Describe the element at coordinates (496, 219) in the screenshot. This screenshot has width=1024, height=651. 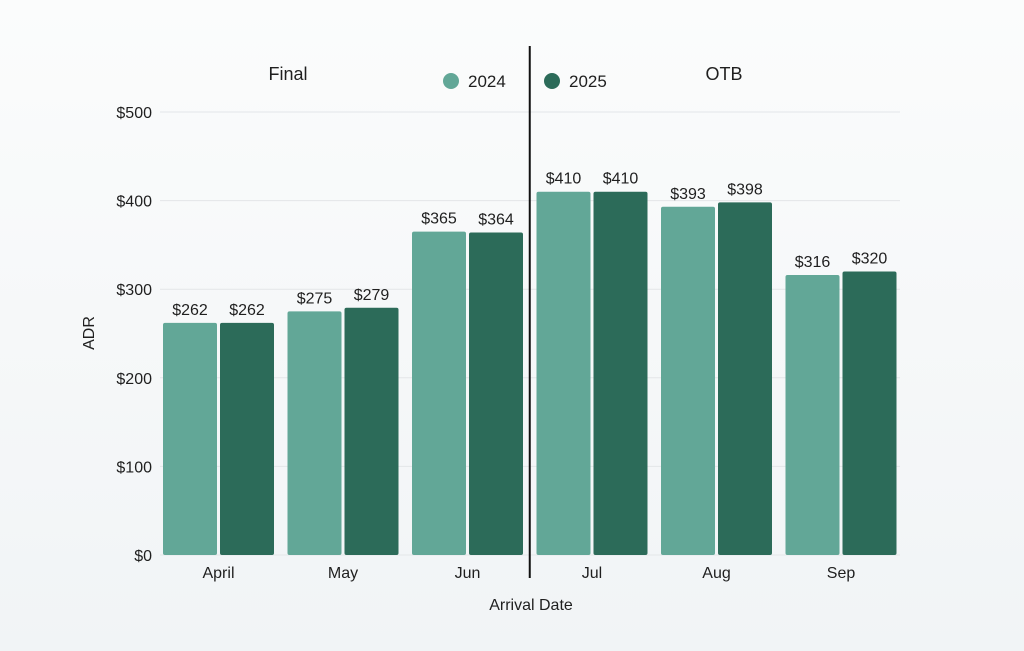
I see `data-label: $364` at that location.